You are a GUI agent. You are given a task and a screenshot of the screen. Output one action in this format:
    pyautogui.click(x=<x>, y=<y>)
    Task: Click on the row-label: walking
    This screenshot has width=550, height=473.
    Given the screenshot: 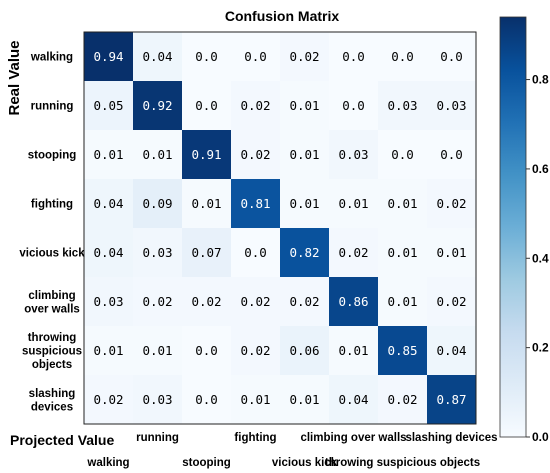 What is the action you would take?
    pyautogui.click(x=51, y=58)
    